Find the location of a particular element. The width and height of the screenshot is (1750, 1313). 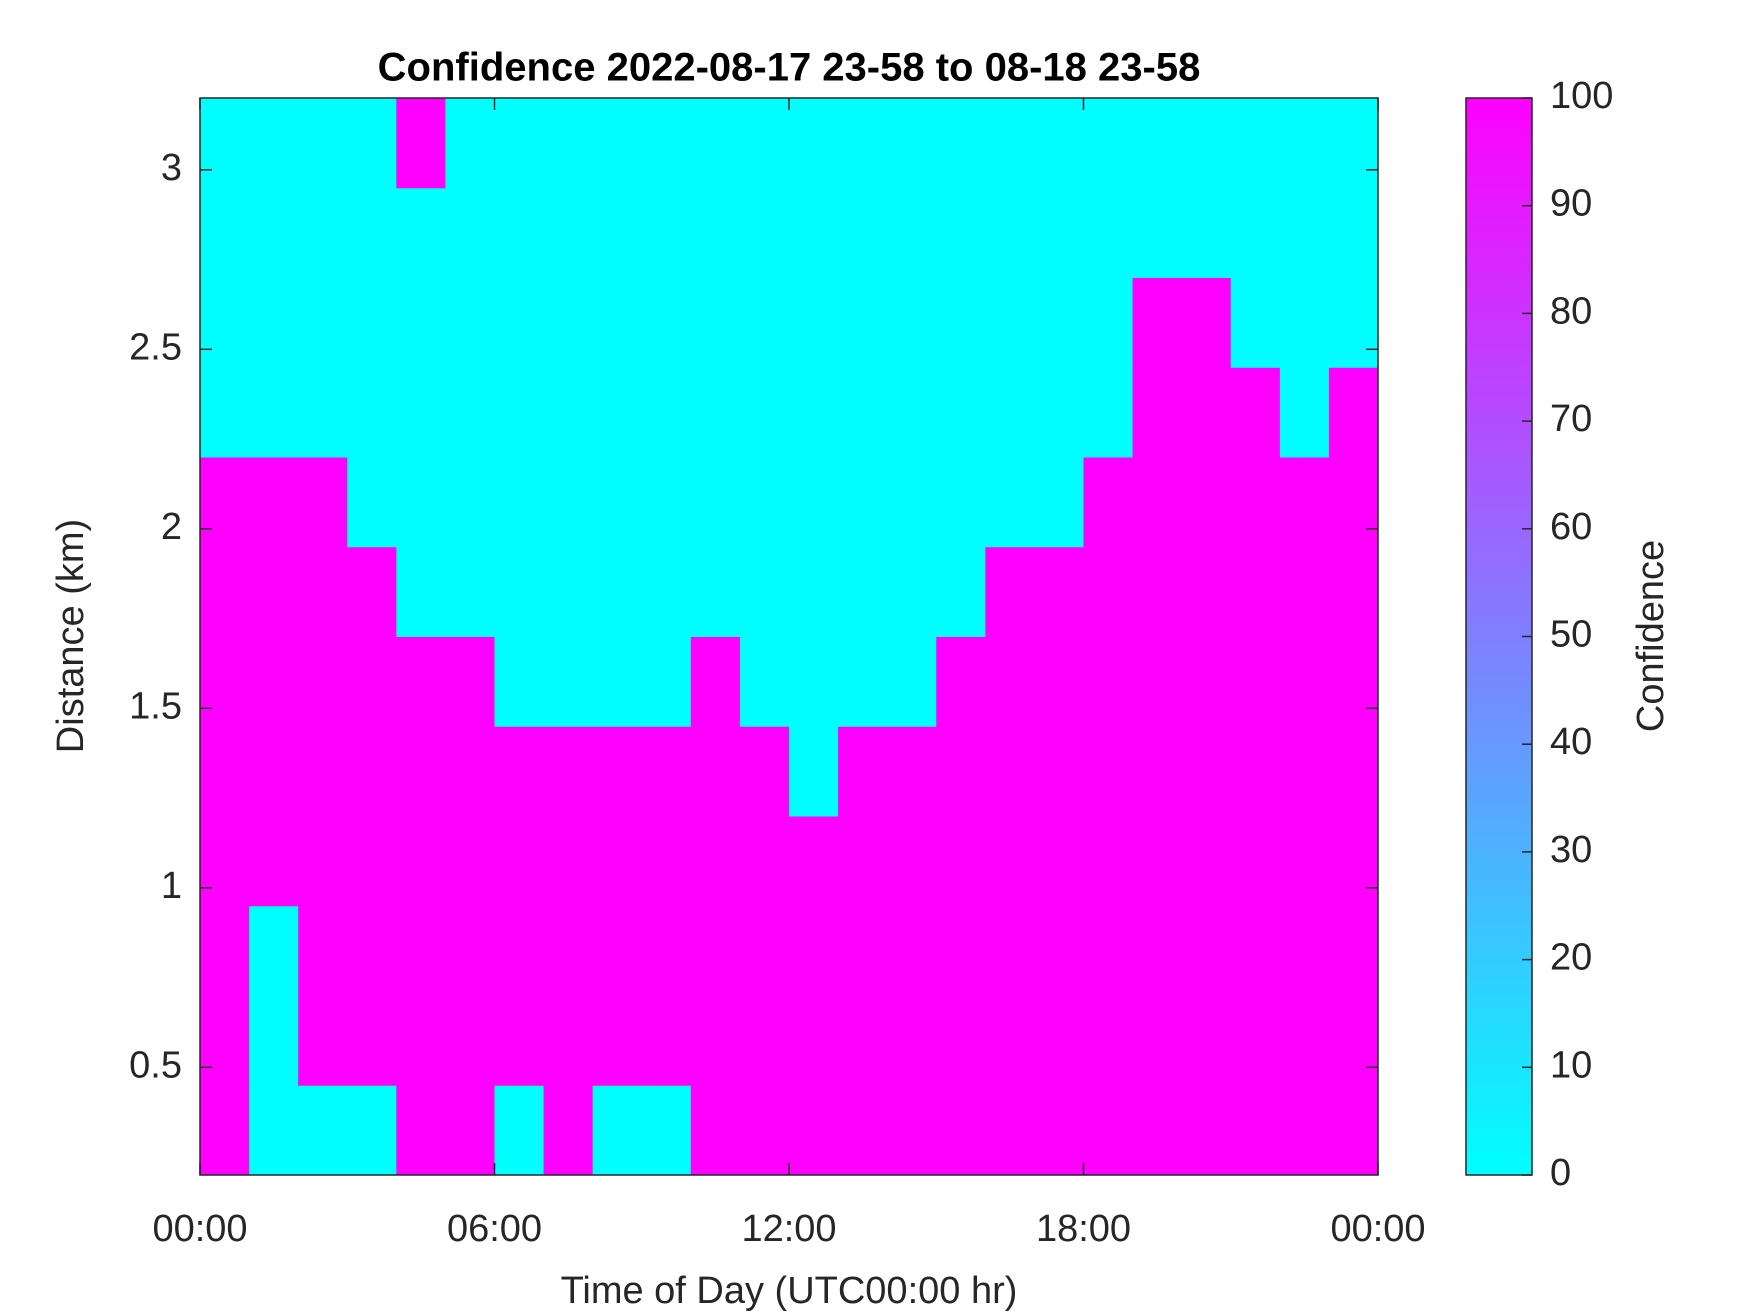

colorbar-tick-label: 90 is located at coordinates (1571, 204).